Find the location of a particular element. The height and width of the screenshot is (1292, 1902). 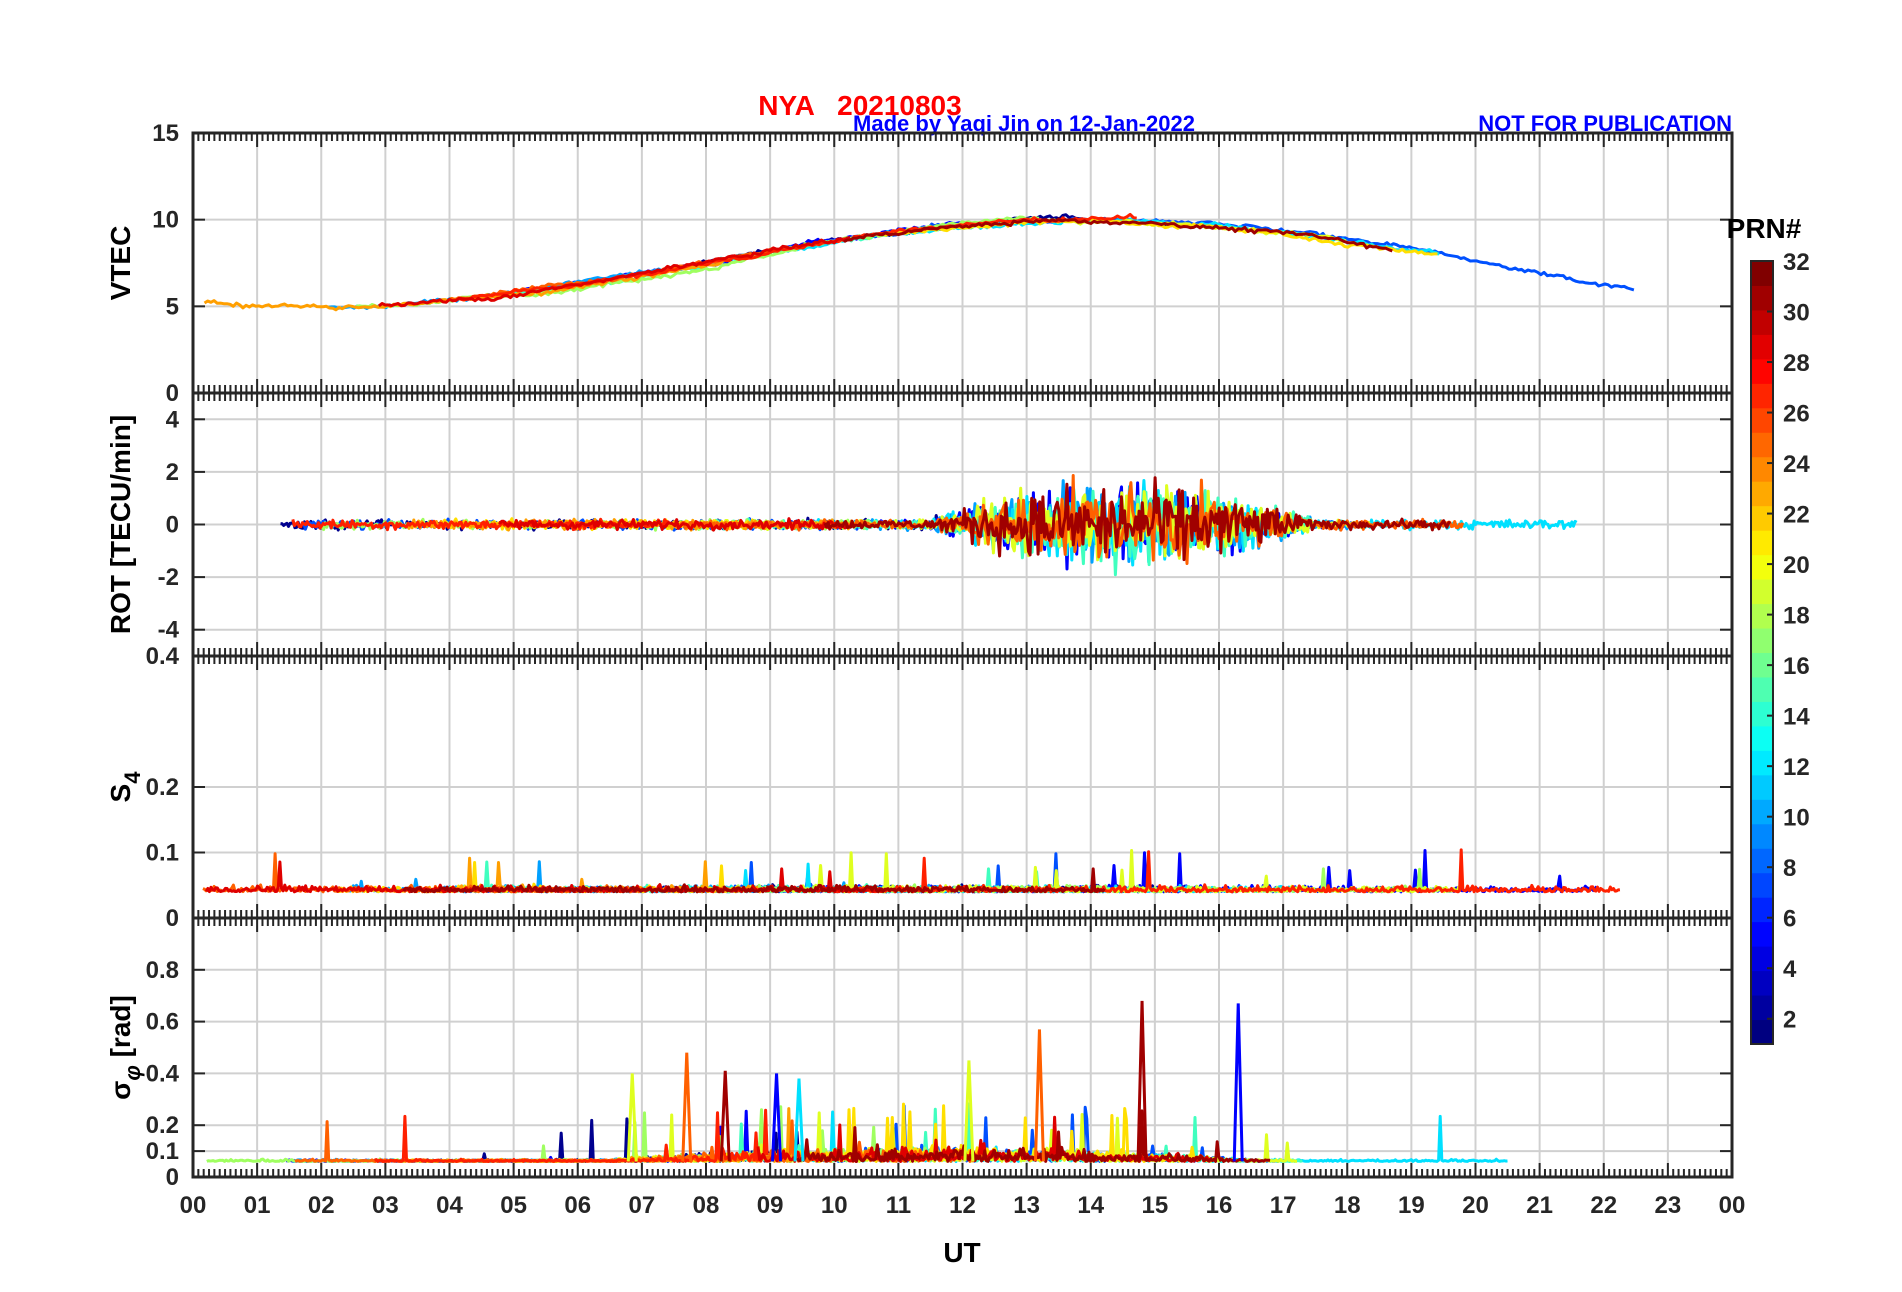

vtec-y-tick-label: 15 is located at coordinates (165, 133).